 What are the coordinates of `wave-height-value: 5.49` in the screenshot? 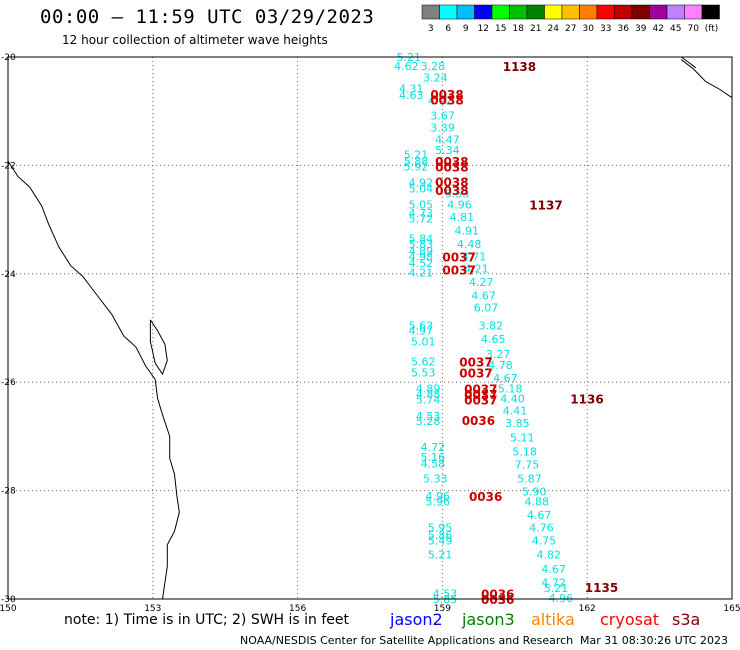 It's located at (440, 540).